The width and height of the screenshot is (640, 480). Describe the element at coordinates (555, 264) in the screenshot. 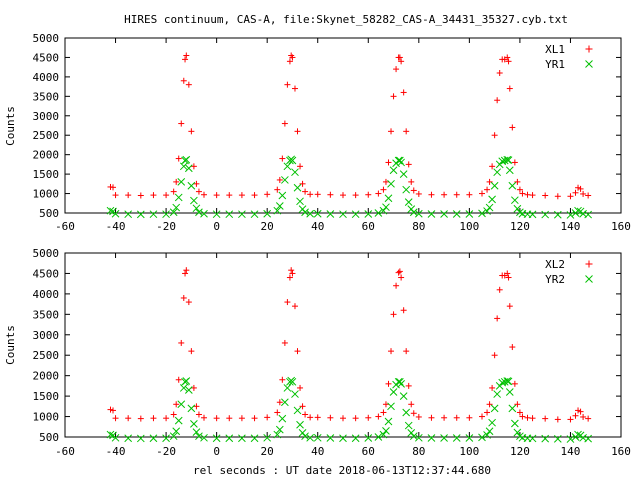

I see `legend-label: XL2` at that location.